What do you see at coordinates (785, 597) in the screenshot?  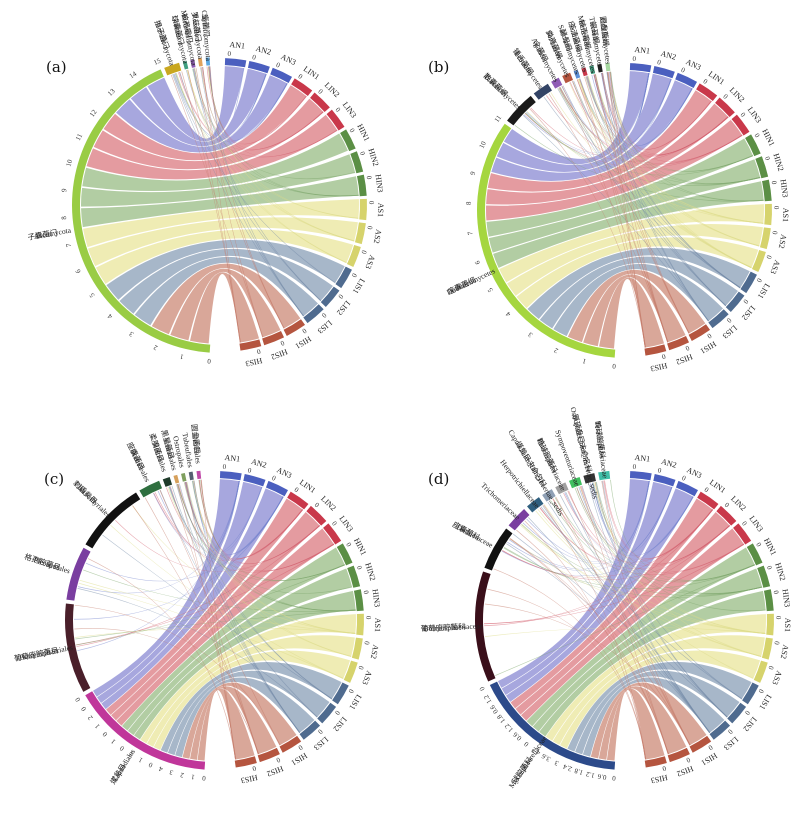 I see `sample-label: HIN3` at bounding box center [785, 597].